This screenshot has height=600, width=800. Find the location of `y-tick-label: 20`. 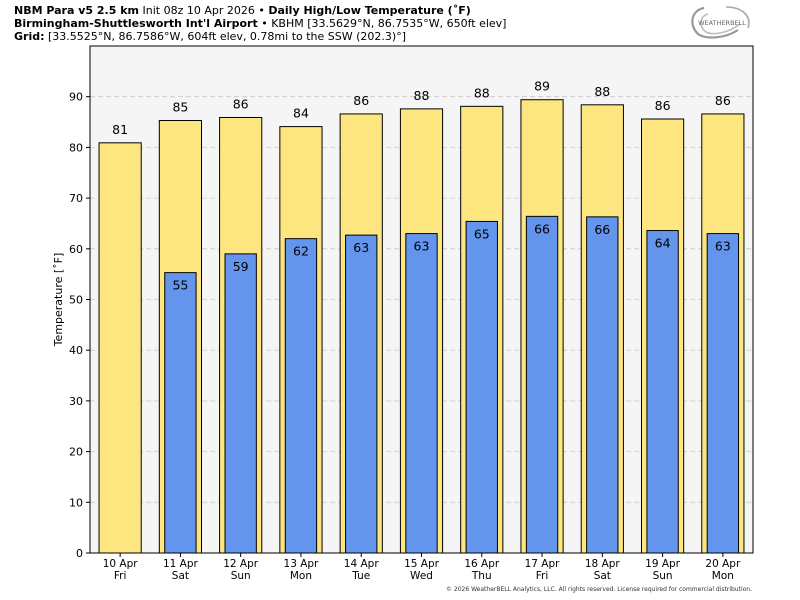

y-tick-label: 20 is located at coordinates (76, 452).